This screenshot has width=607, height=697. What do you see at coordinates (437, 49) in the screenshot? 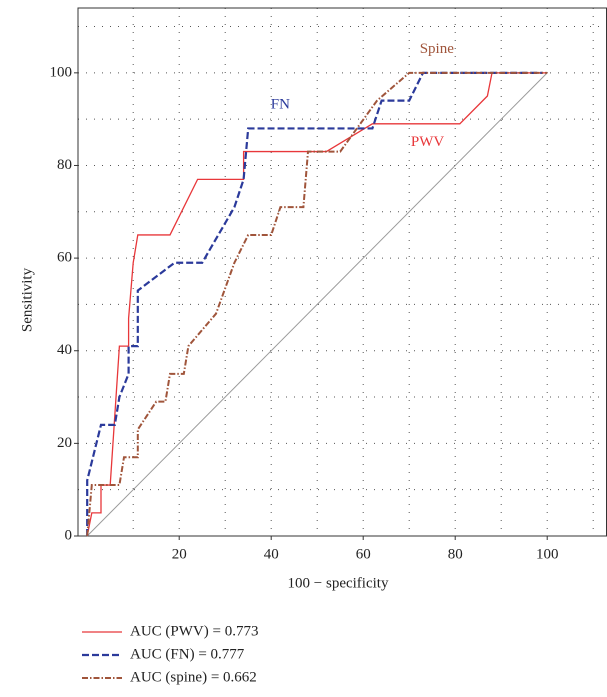
I see `annotation: Spine` at bounding box center [437, 49].